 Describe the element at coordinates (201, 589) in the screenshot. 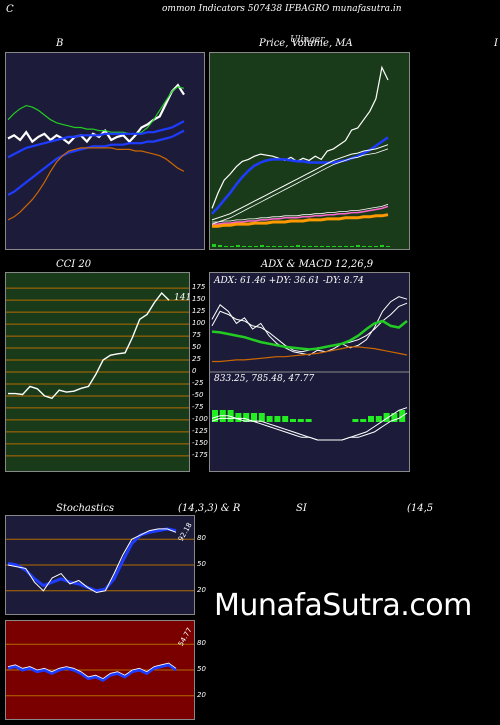

I see `stoch-tick-2: 20` at that location.